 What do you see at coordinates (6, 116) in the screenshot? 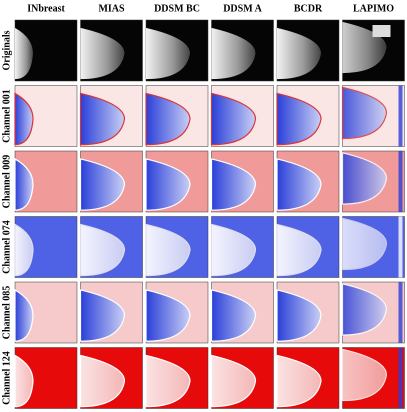
I see `row-label: Channel 001` at bounding box center [6, 116].